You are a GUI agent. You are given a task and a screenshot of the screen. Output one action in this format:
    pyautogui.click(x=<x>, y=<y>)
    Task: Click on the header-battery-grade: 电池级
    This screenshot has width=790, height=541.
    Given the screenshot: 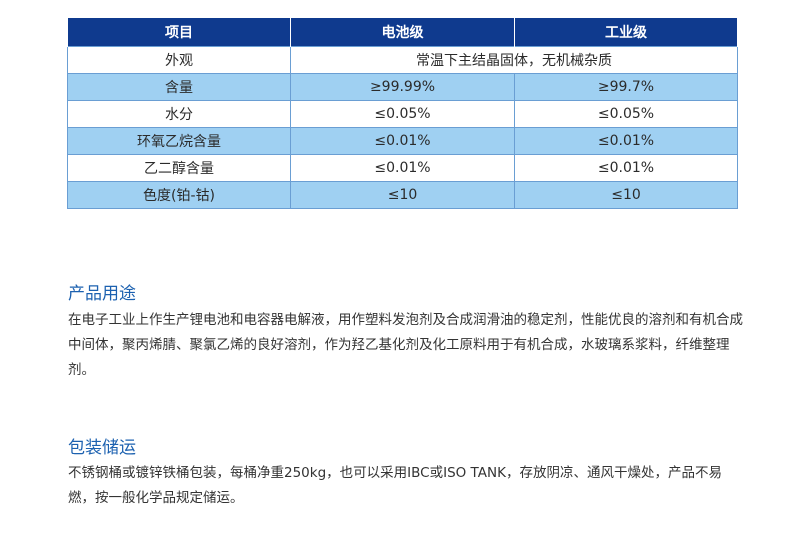 What is the action you would take?
    pyautogui.click(x=402, y=32)
    